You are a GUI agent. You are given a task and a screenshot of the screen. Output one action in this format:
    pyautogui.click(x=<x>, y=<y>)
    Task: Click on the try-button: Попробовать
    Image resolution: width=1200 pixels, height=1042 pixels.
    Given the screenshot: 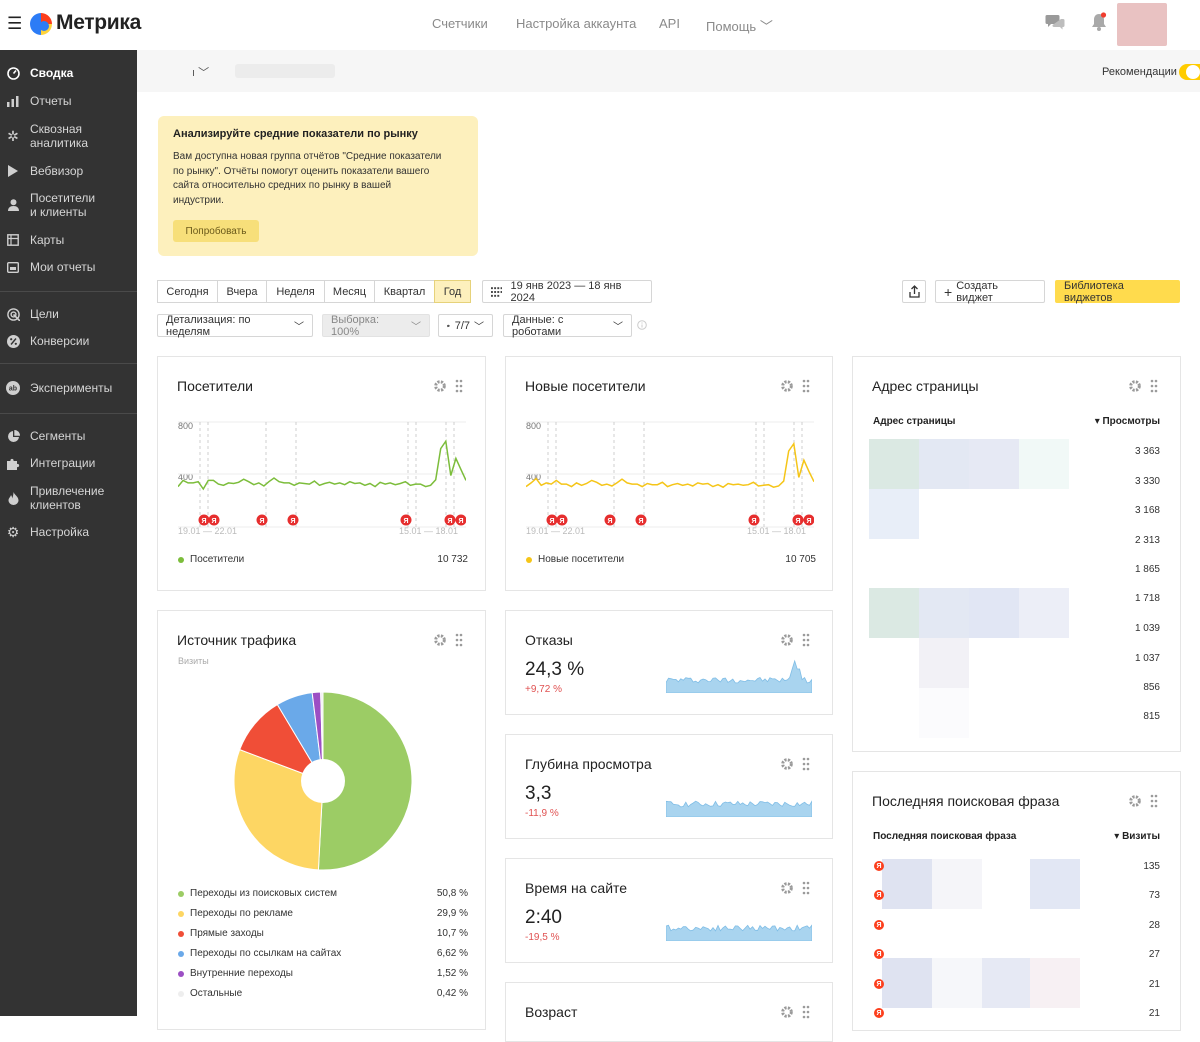 What is the action you would take?
    pyautogui.click(x=216, y=231)
    